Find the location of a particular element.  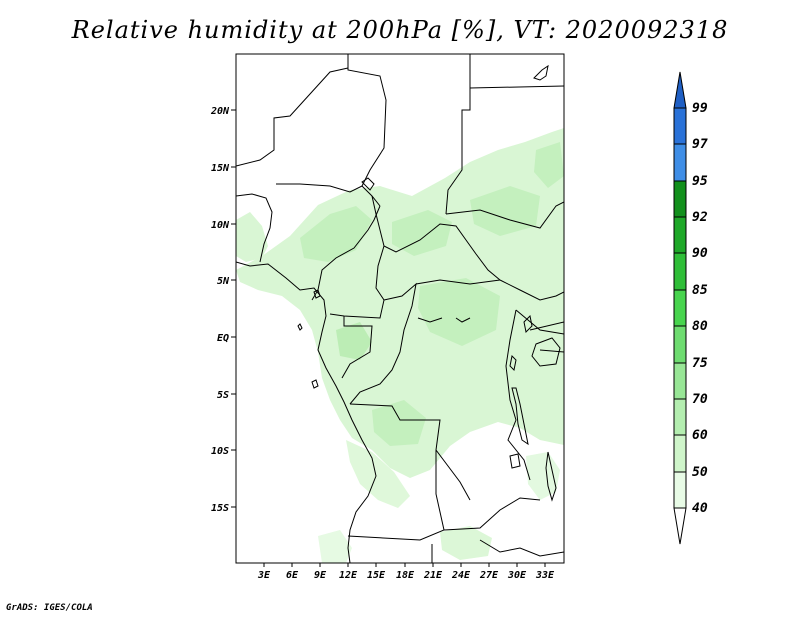

lon-tick-label: 18E is located at coordinates (405, 575).